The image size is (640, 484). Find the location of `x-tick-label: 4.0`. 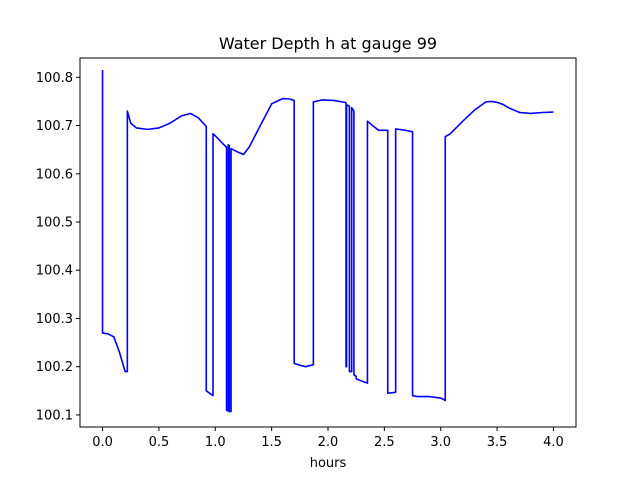

x-tick-label: 4.0 is located at coordinates (553, 442).